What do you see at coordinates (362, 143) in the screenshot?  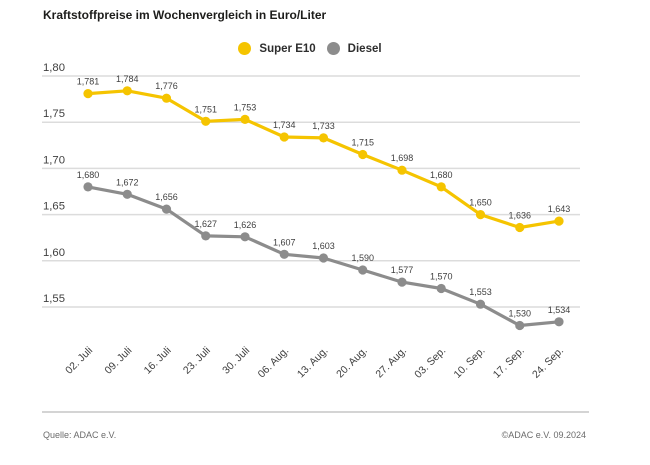 I see `data-point-label-super-e10: 1,715` at bounding box center [362, 143].